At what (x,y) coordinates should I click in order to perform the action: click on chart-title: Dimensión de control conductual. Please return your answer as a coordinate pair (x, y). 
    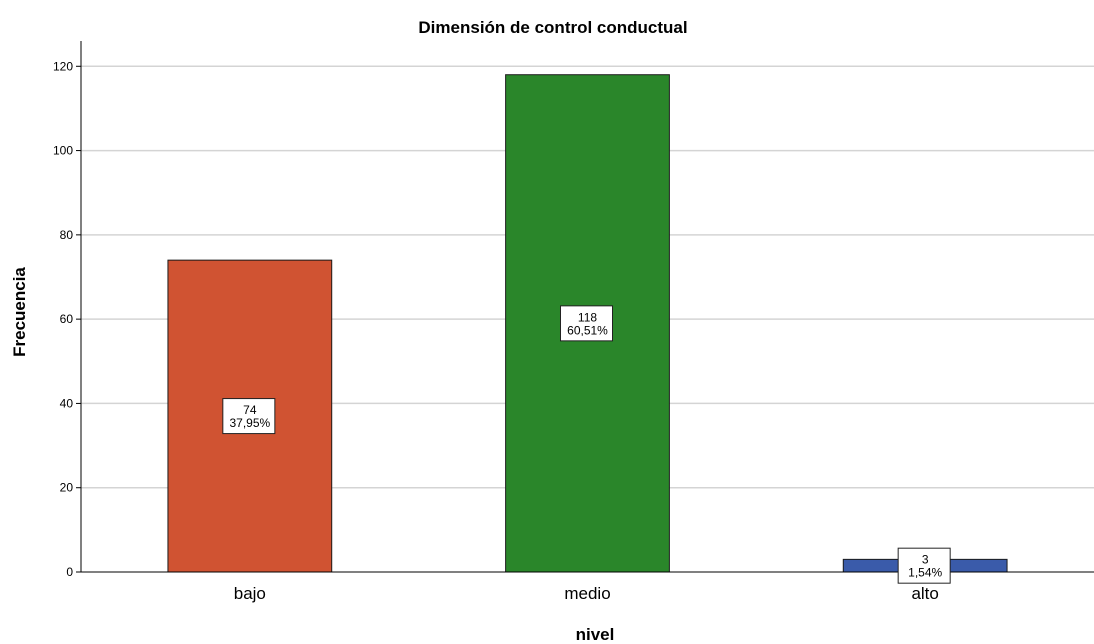
    Looking at the image, I should click on (552, 27).